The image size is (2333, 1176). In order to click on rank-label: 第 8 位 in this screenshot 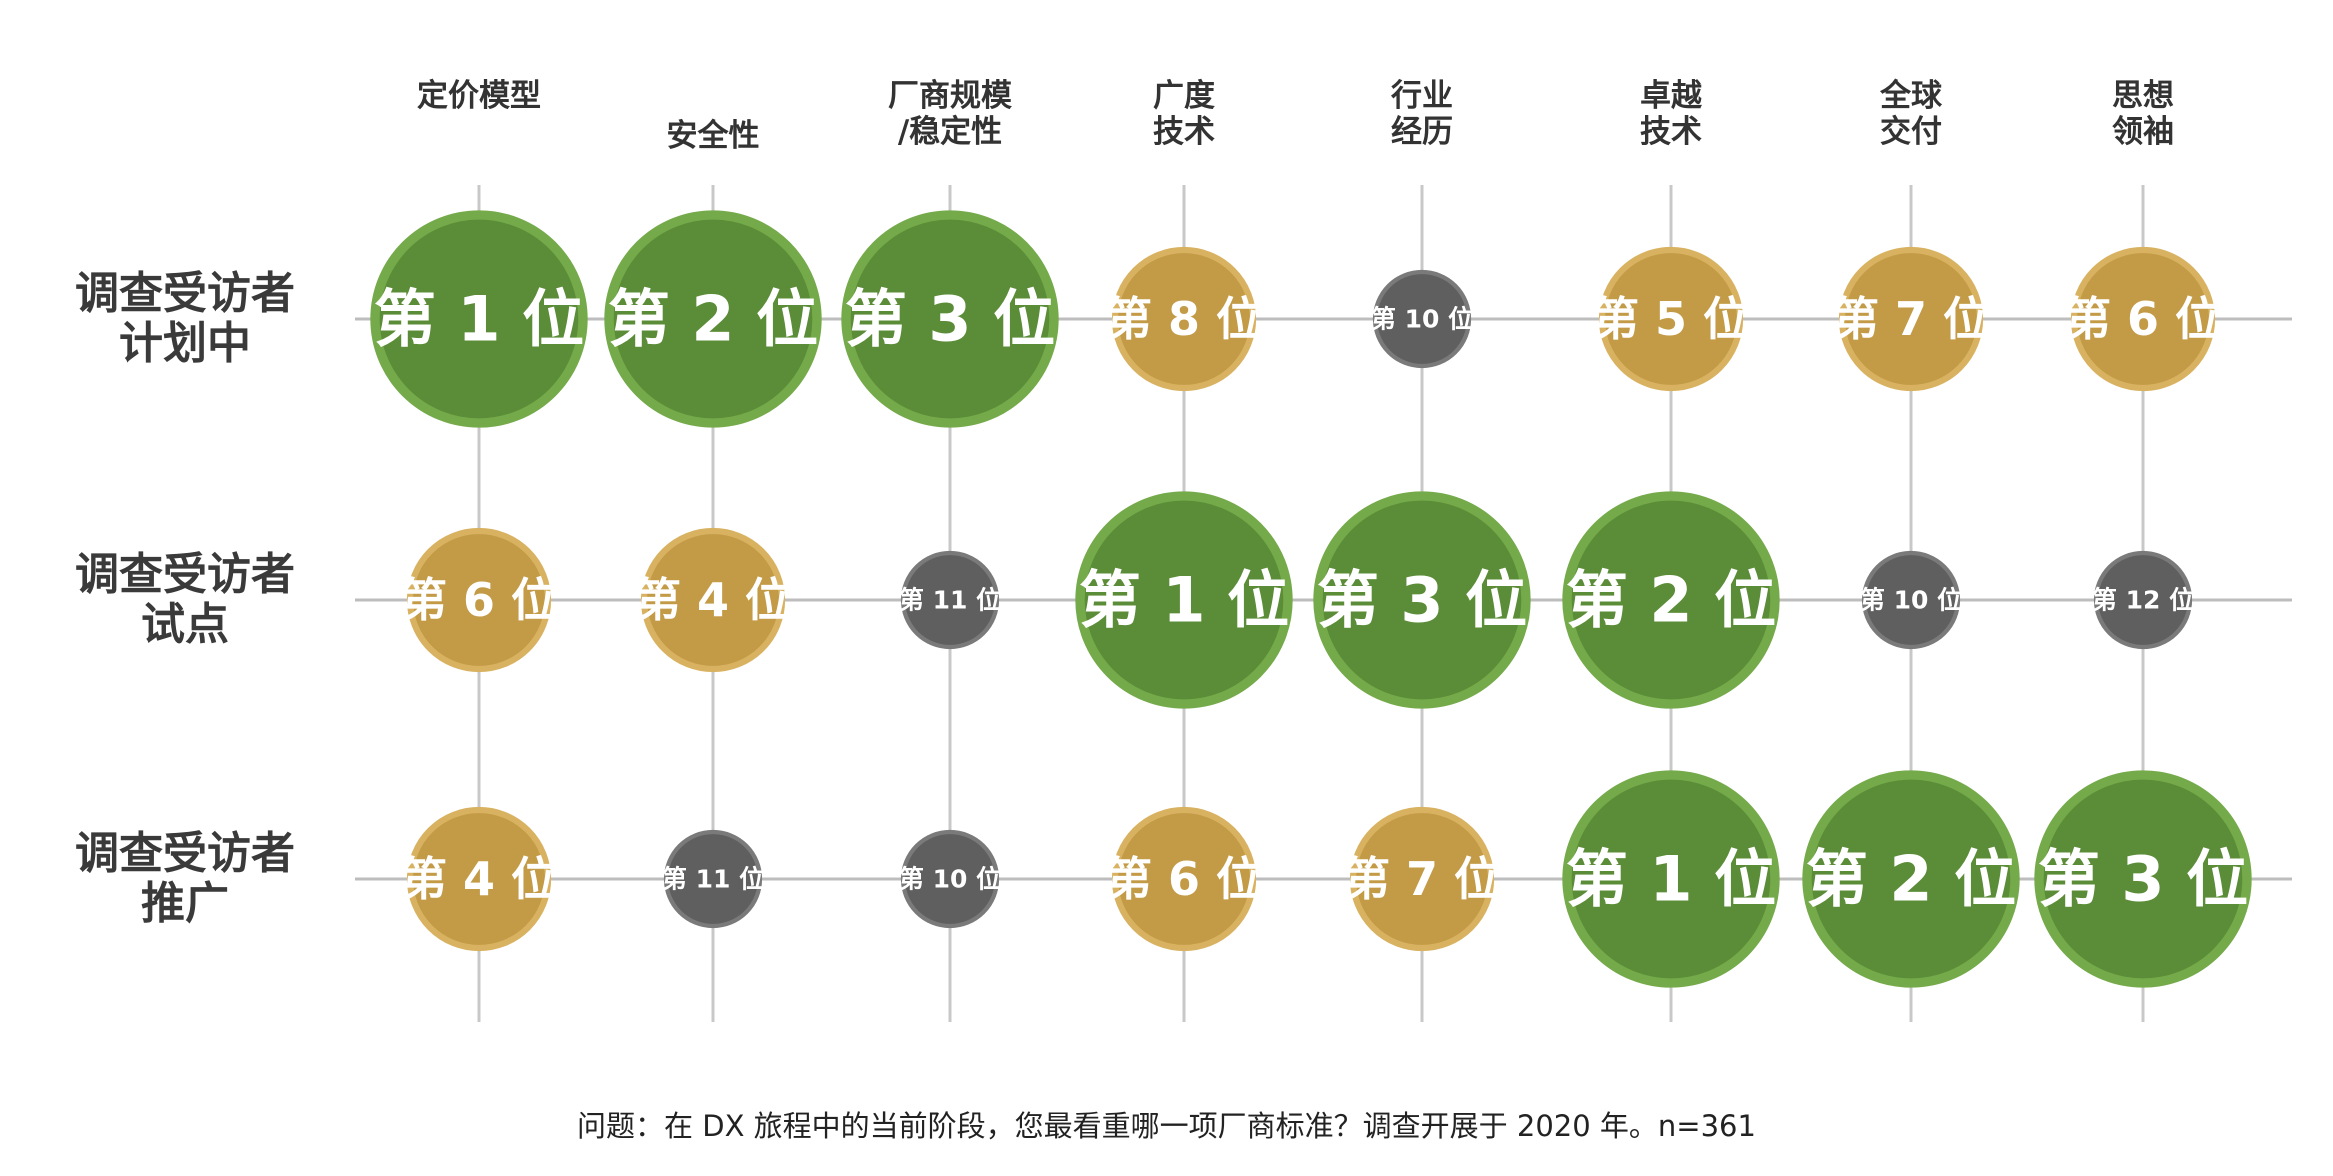, I will do `click(1184, 319)`.